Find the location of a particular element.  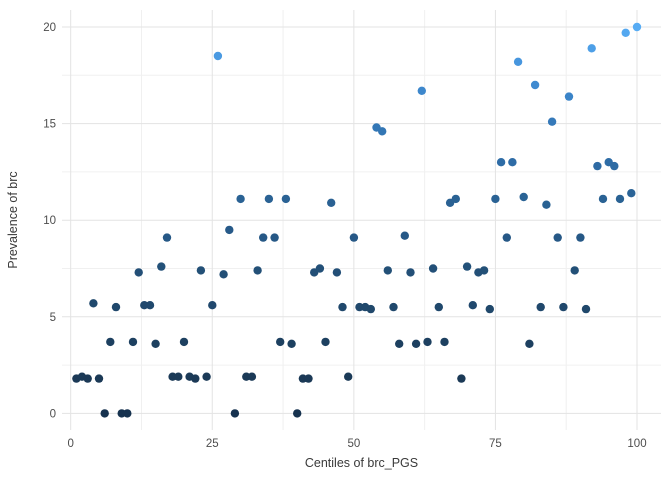

x-tick-label: 50 is located at coordinates (353, 444).